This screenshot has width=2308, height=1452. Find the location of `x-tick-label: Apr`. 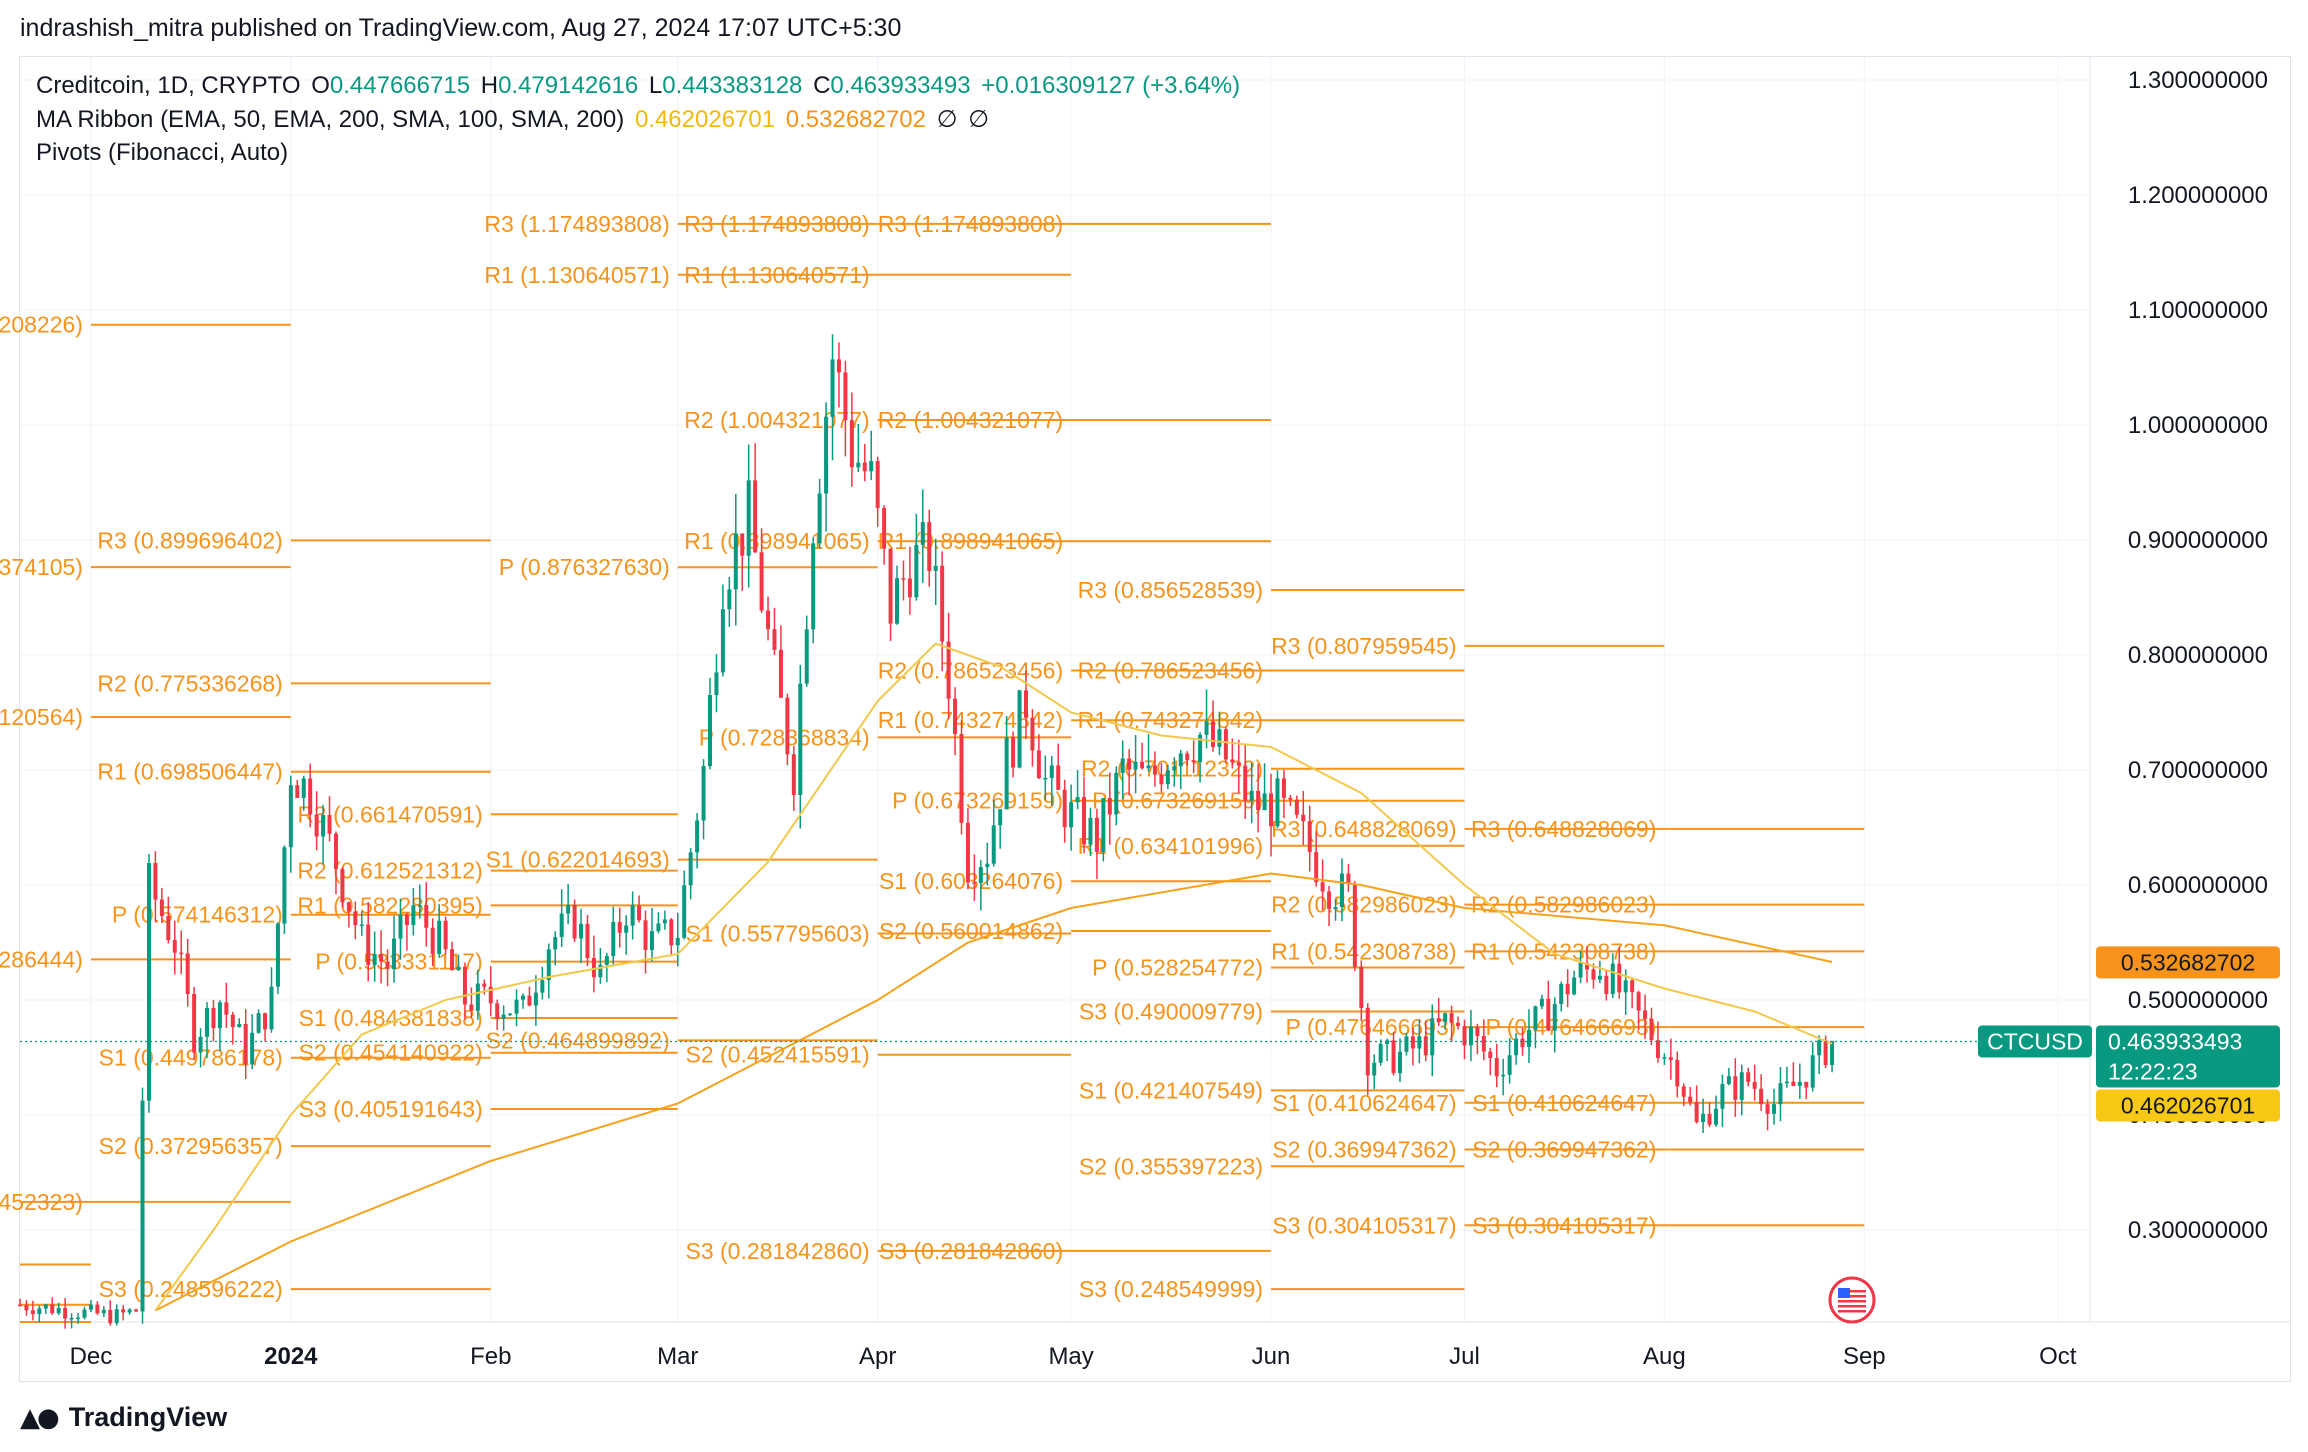

x-tick-label: Apr is located at coordinates (877, 1356).